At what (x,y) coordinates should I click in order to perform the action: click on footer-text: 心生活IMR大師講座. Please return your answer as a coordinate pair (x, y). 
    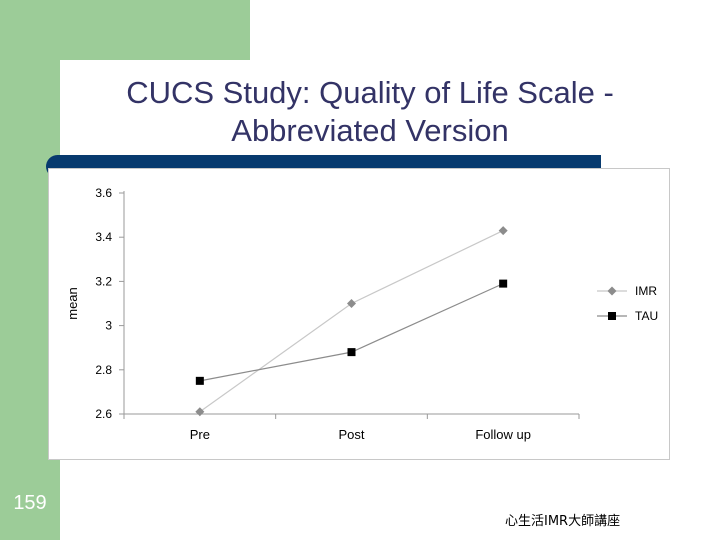
    Looking at the image, I should click on (563, 521).